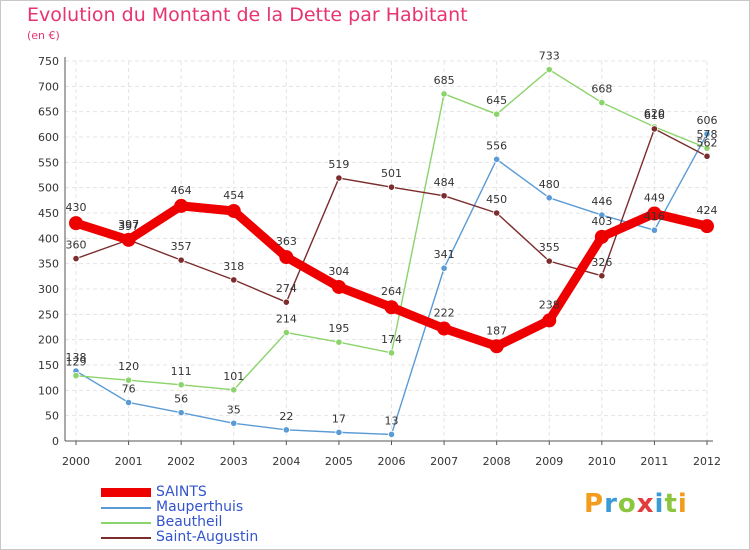  I want to click on data-label-saints: 430, so click(76, 207).